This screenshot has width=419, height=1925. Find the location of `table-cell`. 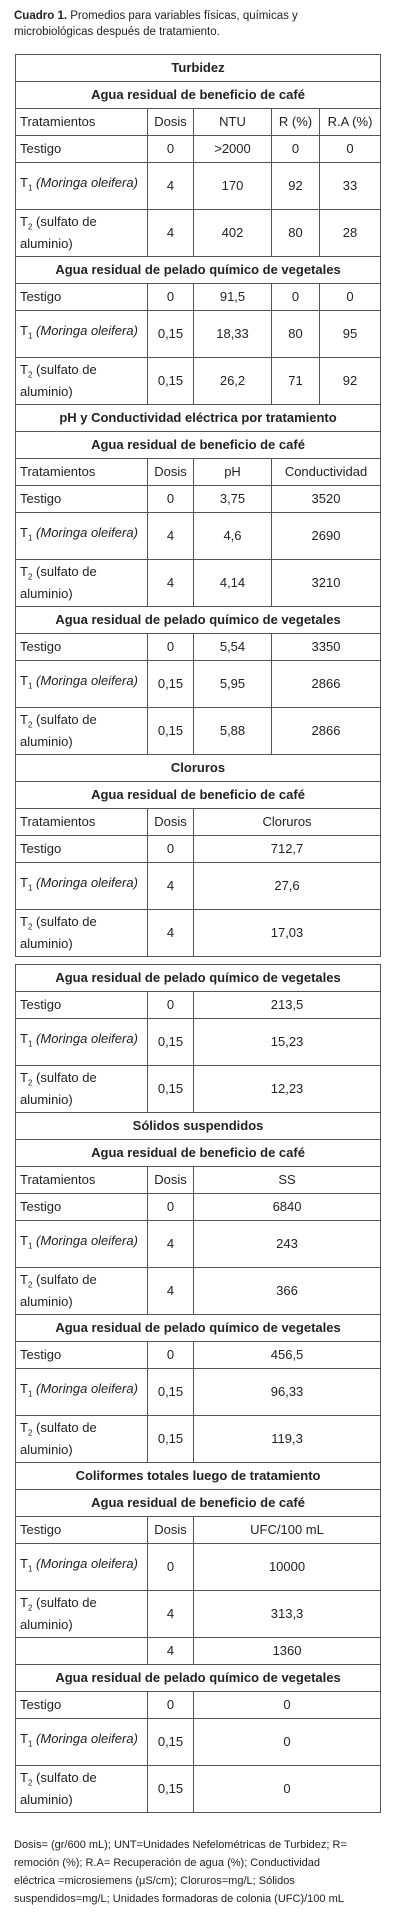

table-cell is located at coordinates (81, 1651).